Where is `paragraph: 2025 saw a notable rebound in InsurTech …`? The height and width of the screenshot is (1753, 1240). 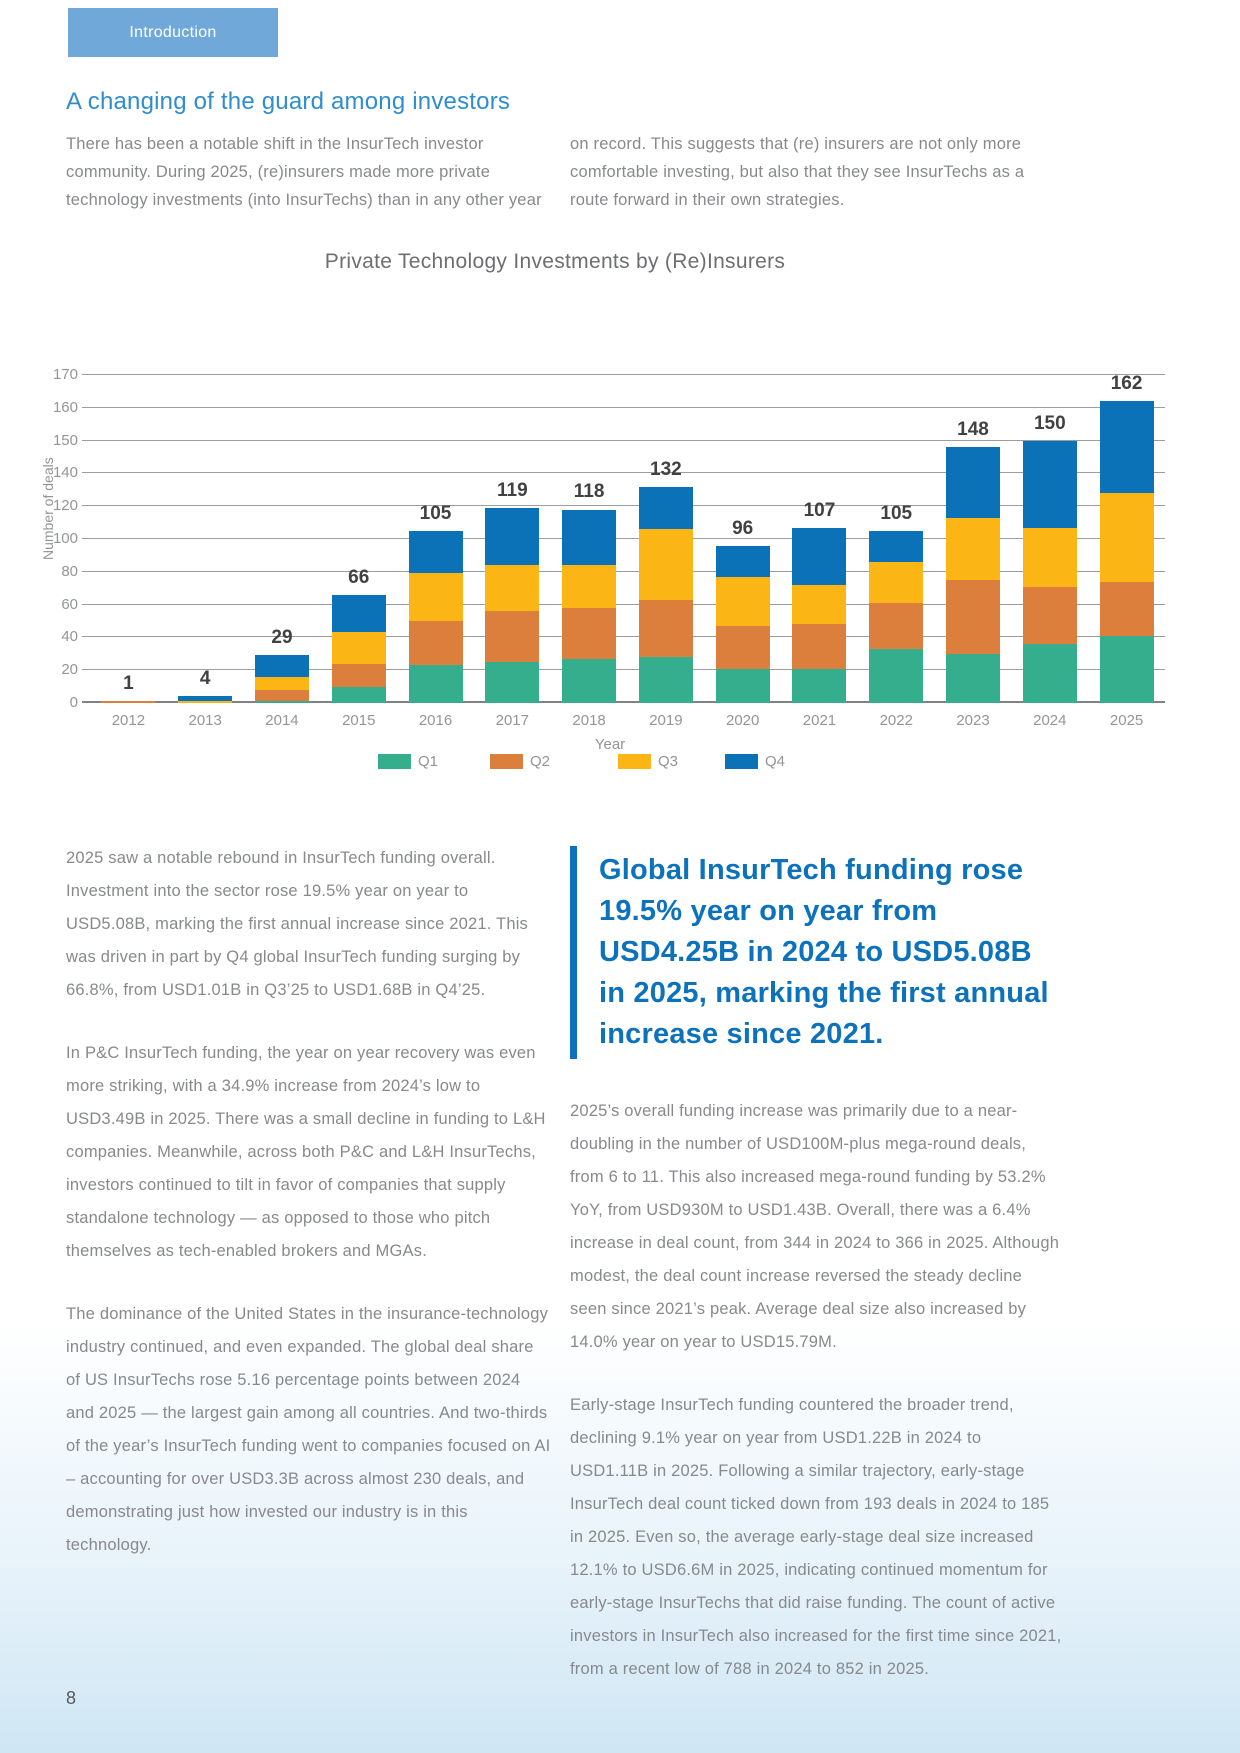
paragraph: 2025 saw a notable rebound in InsurTech … is located at coordinates (297, 924).